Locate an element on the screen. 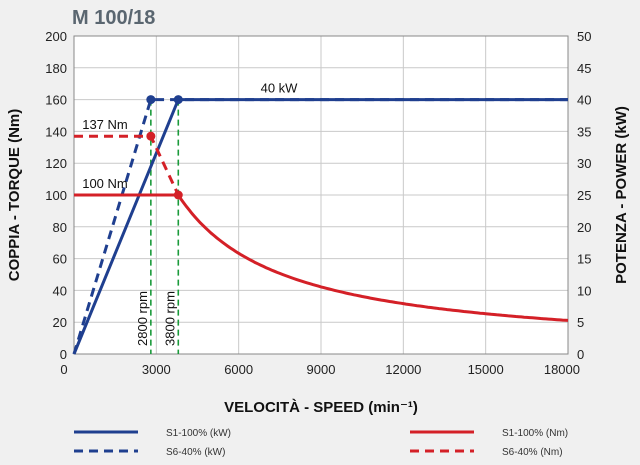 The image size is (640, 465). y-right-tick-label: 0 is located at coordinates (580, 354).